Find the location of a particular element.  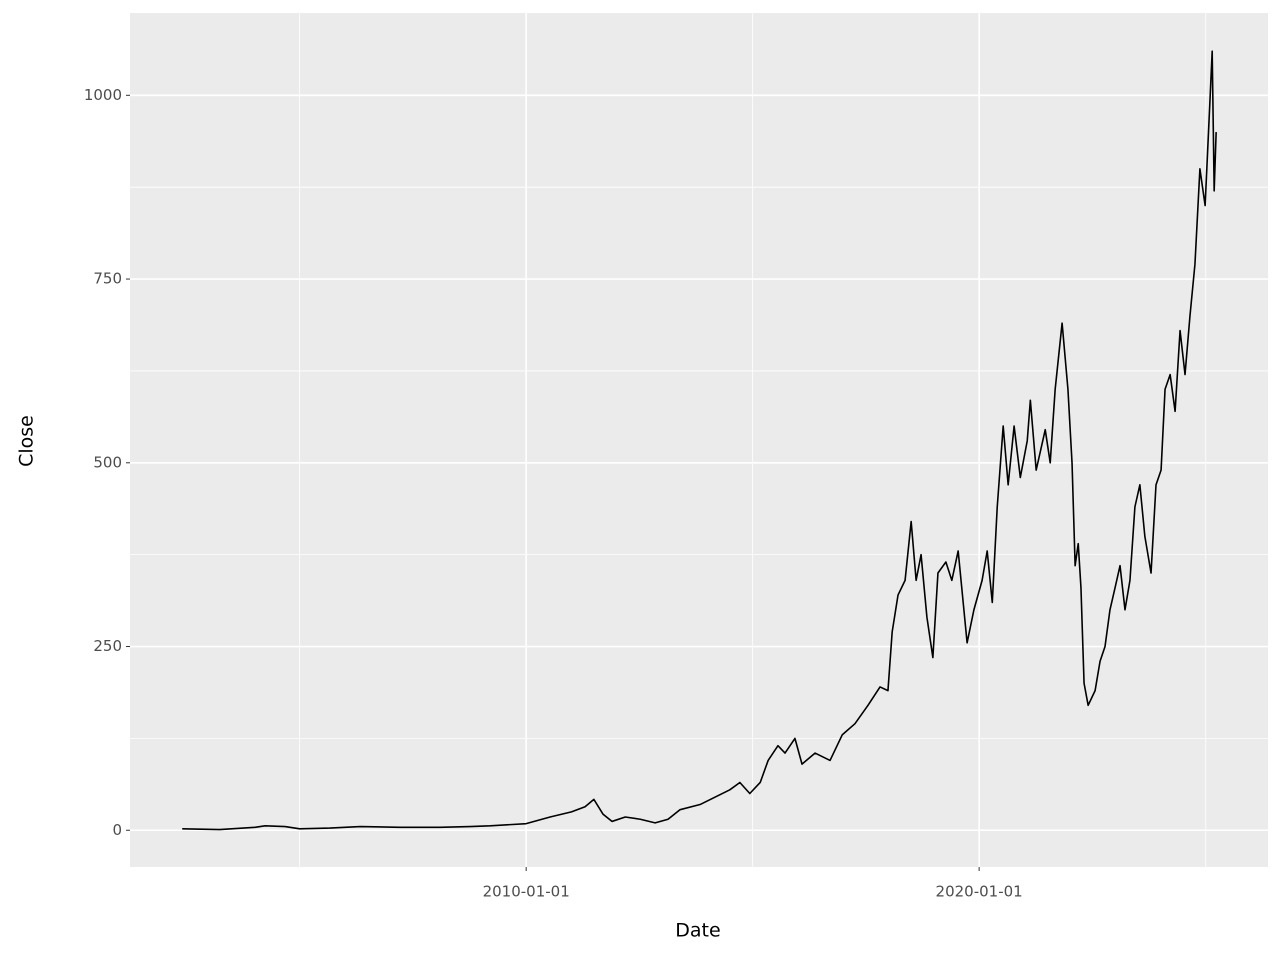

x-tick-label: 2020-01-01 is located at coordinates (979, 892).